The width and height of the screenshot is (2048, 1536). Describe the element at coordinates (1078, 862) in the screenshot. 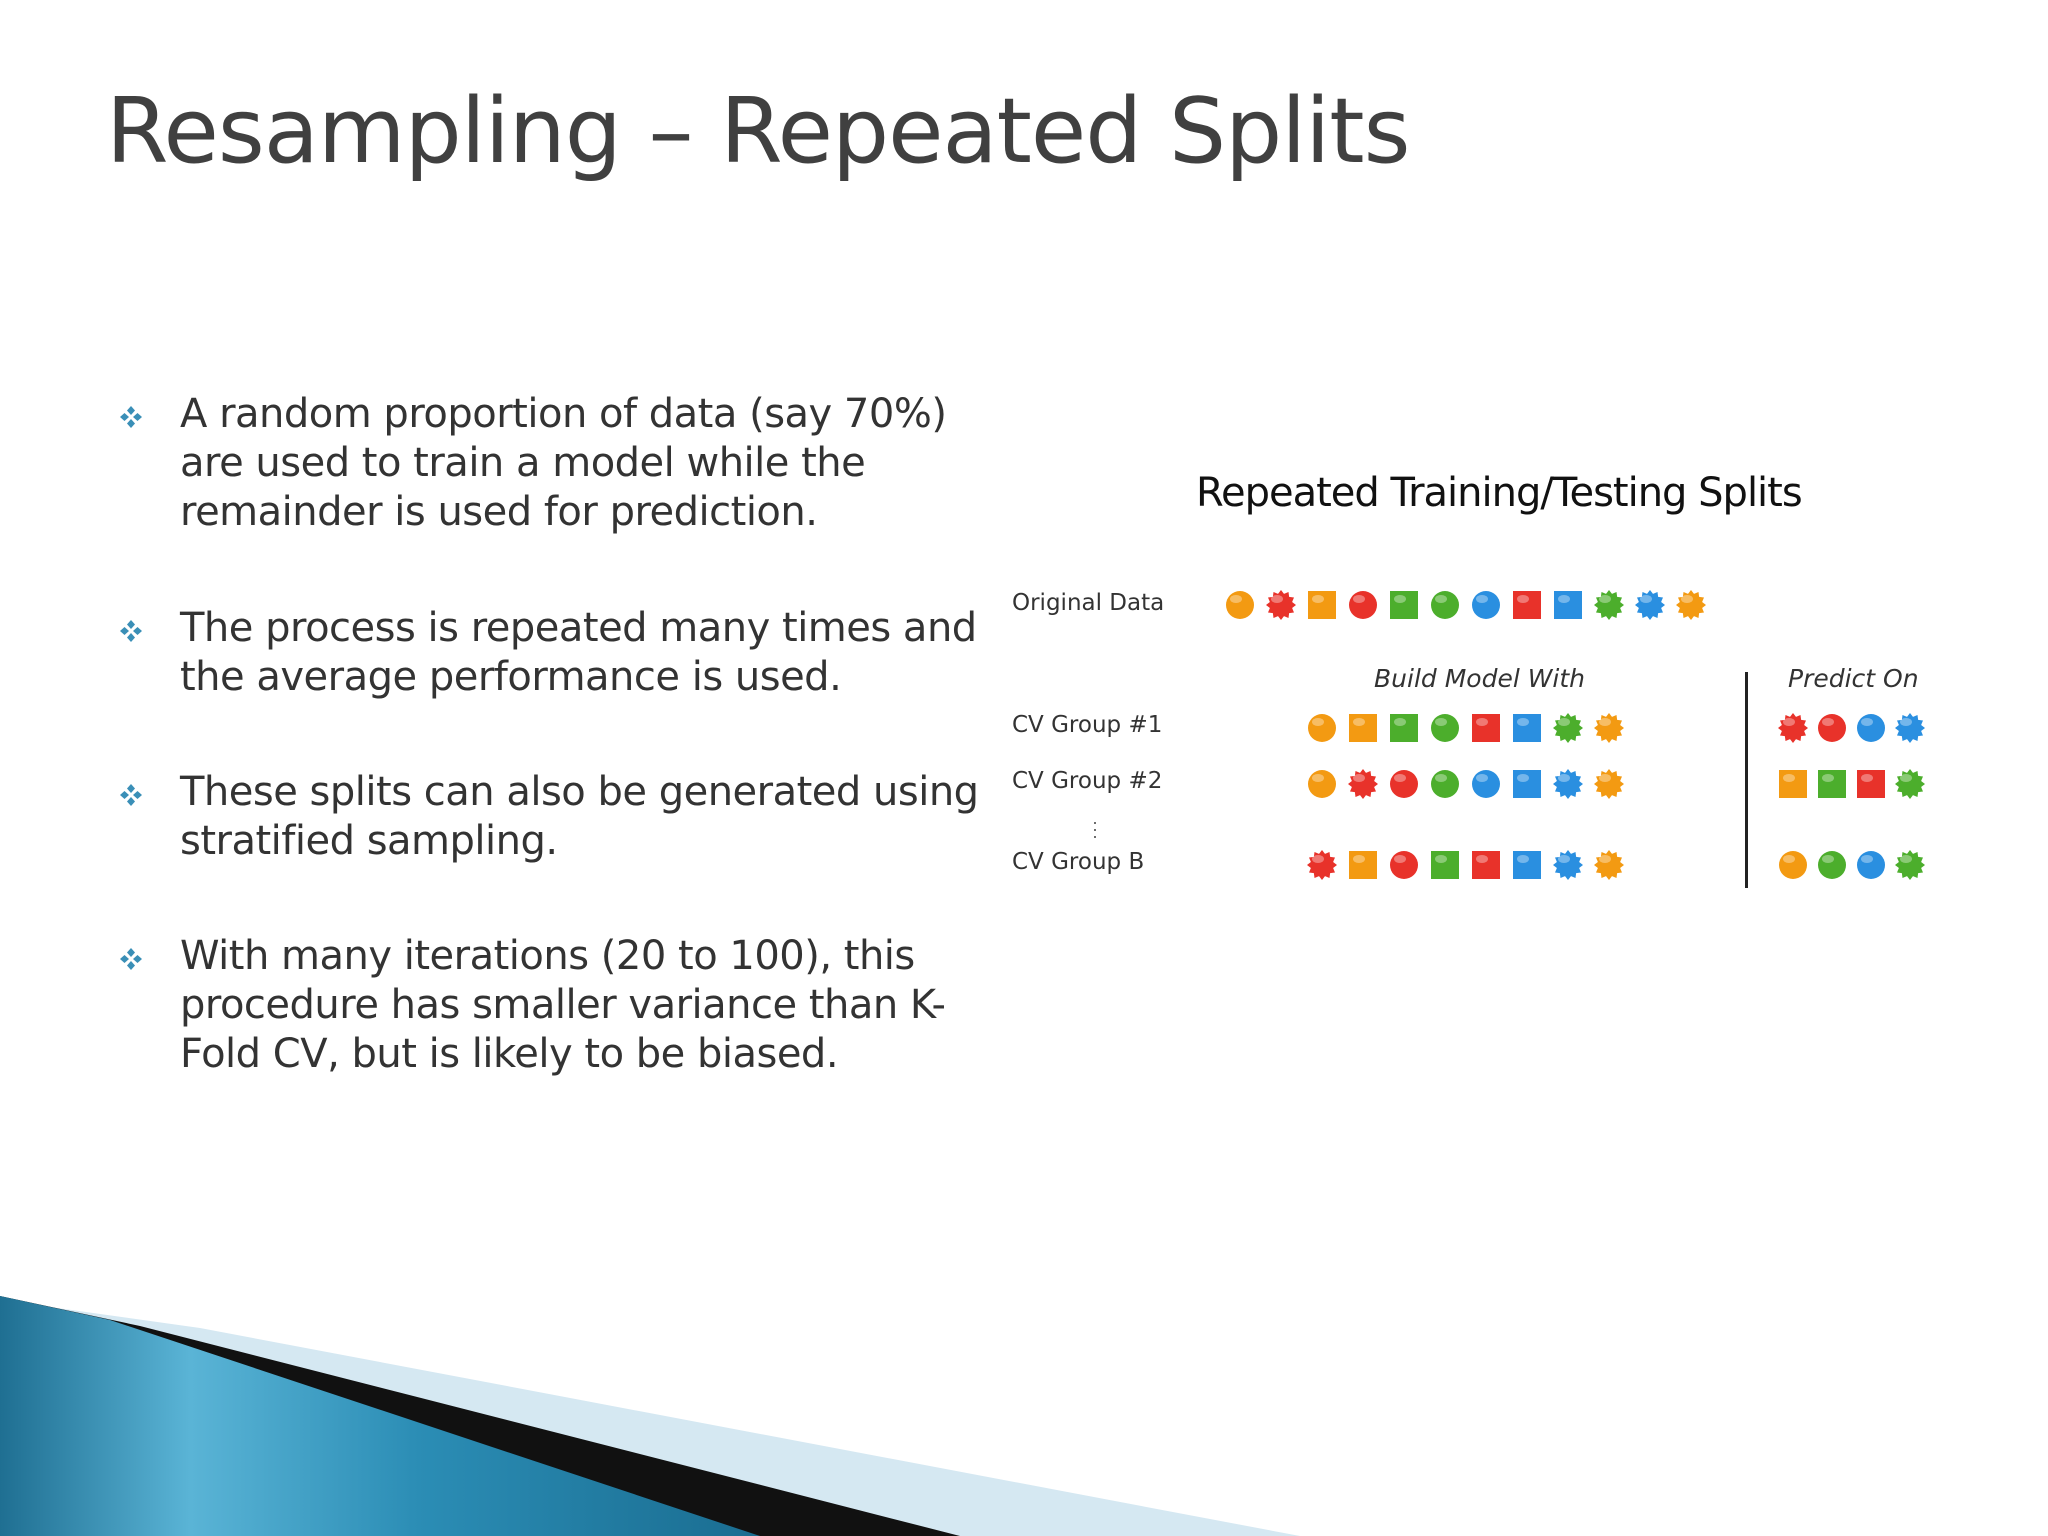

I see `row-label-cv-group-b: CV Group B` at that location.